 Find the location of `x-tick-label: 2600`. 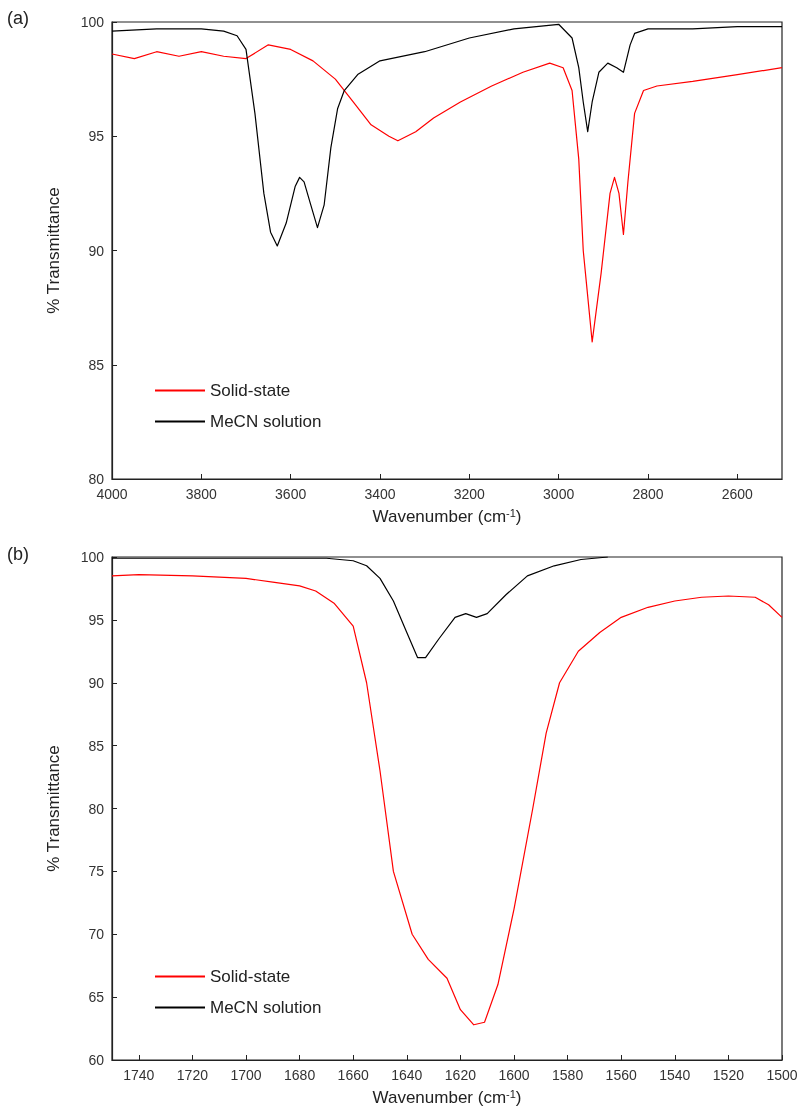

x-tick-label: 2600 is located at coordinates (737, 494).